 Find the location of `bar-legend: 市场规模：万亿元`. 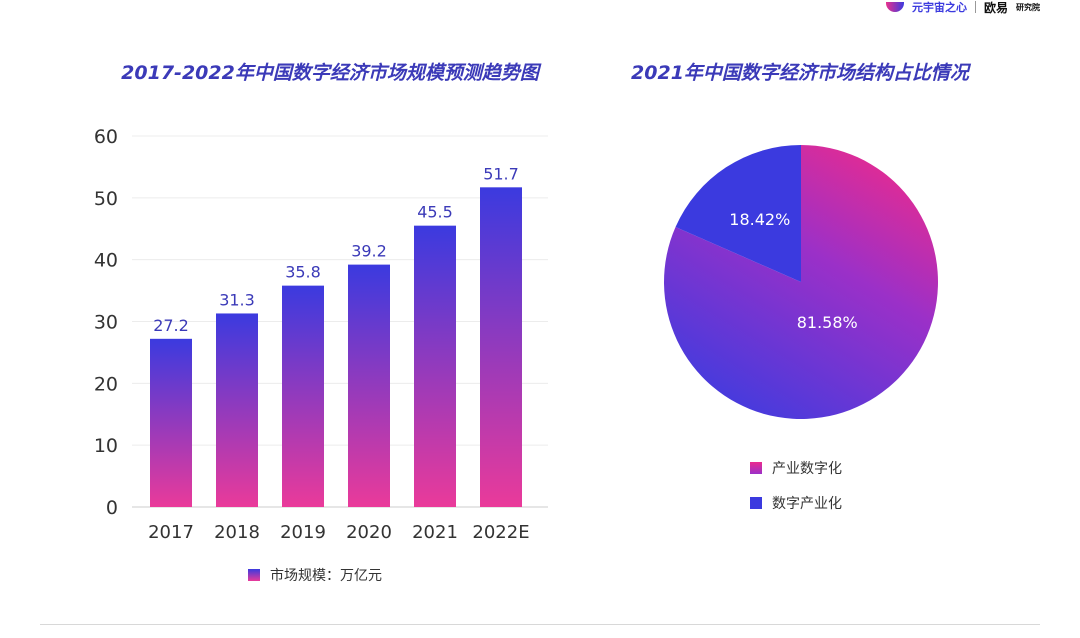

bar-legend: 市场规模：万亿元 is located at coordinates (315, 575).